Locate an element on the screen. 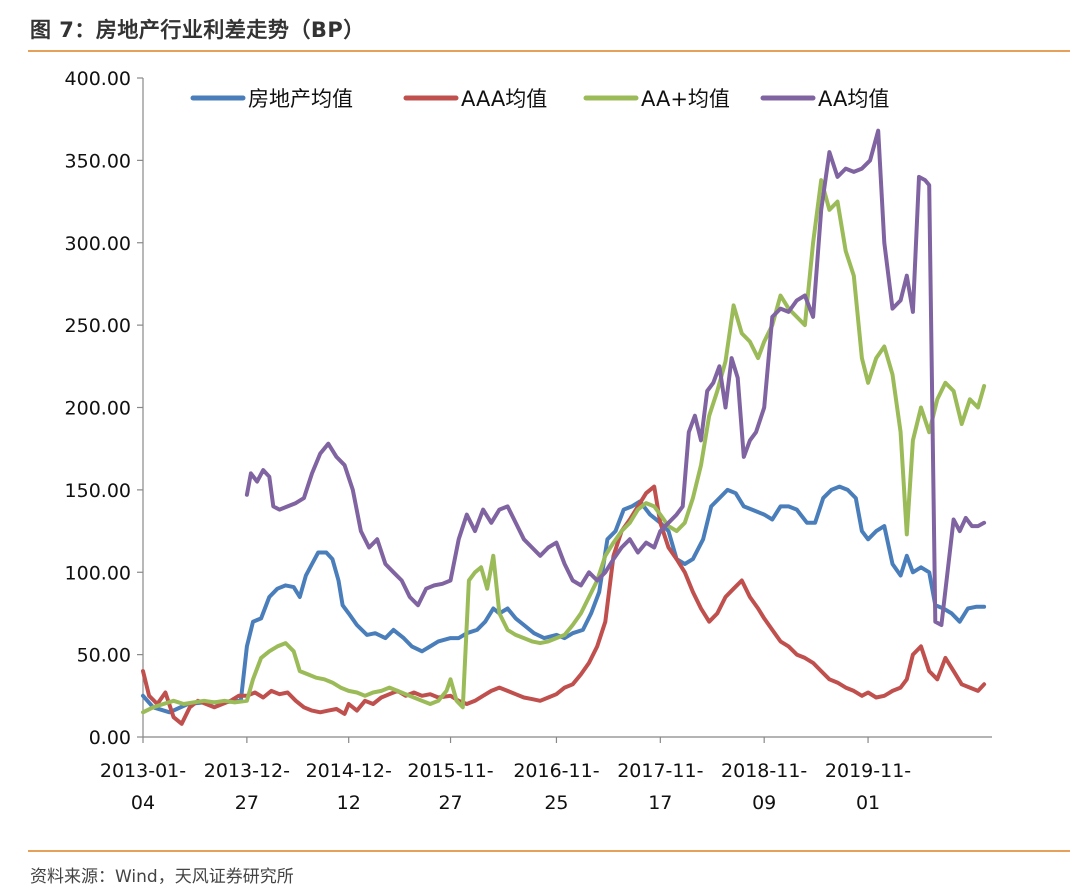  y-tick-label: 350.00 is located at coordinates (98, 161).